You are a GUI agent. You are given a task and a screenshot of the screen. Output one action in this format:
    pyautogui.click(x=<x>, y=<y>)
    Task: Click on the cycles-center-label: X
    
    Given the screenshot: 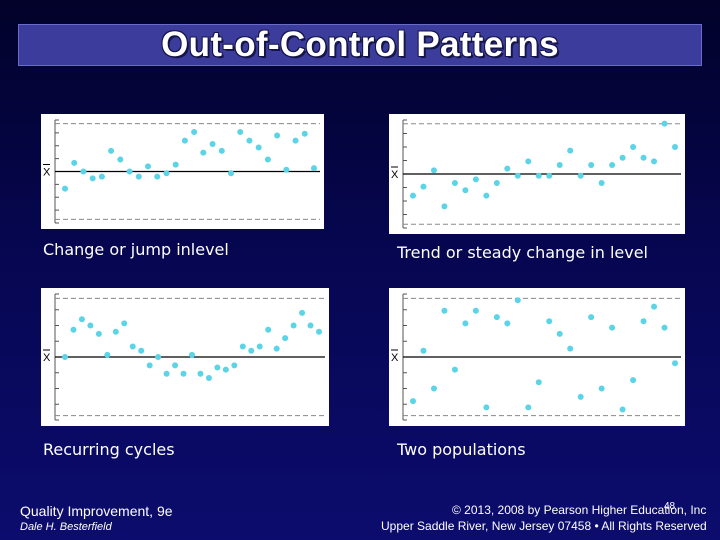 What is the action you would take?
    pyautogui.click(x=47, y=358)
    